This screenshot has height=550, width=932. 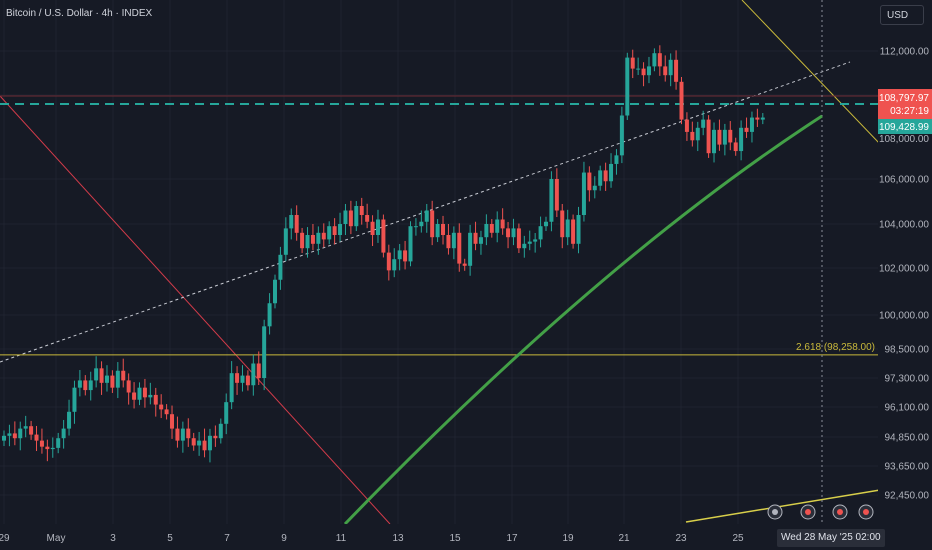 What do you see at coordinates (907, 496) in the screenshot?
I see `y-tick-label: 92,450.00` at bounding box center [907, 496].